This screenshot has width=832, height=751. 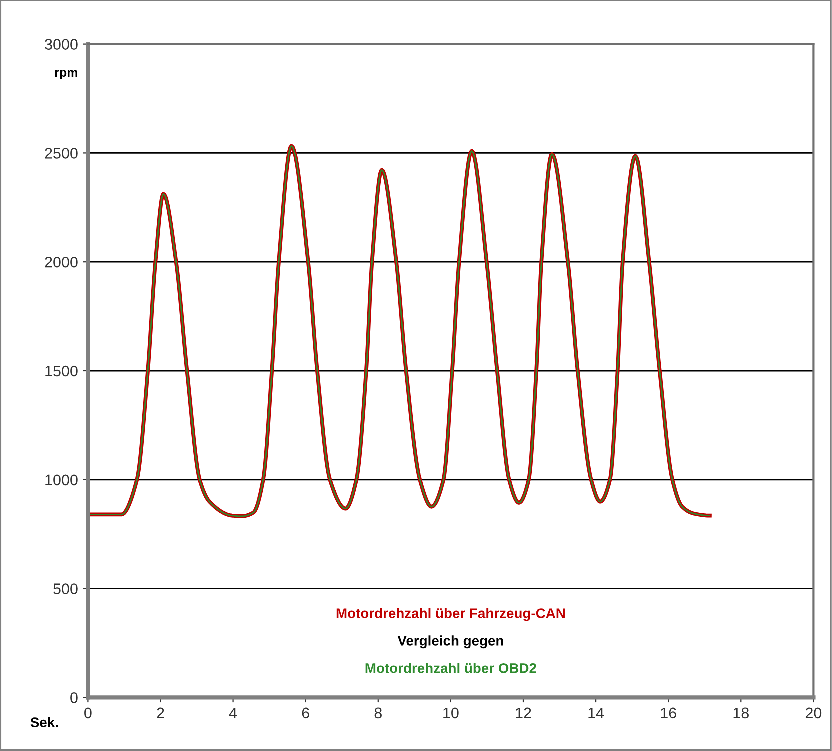 What do you see at coordinates (741, 713) in the screenshot?
I see `x-tick-label: 18` at bounding box center [741, 713].